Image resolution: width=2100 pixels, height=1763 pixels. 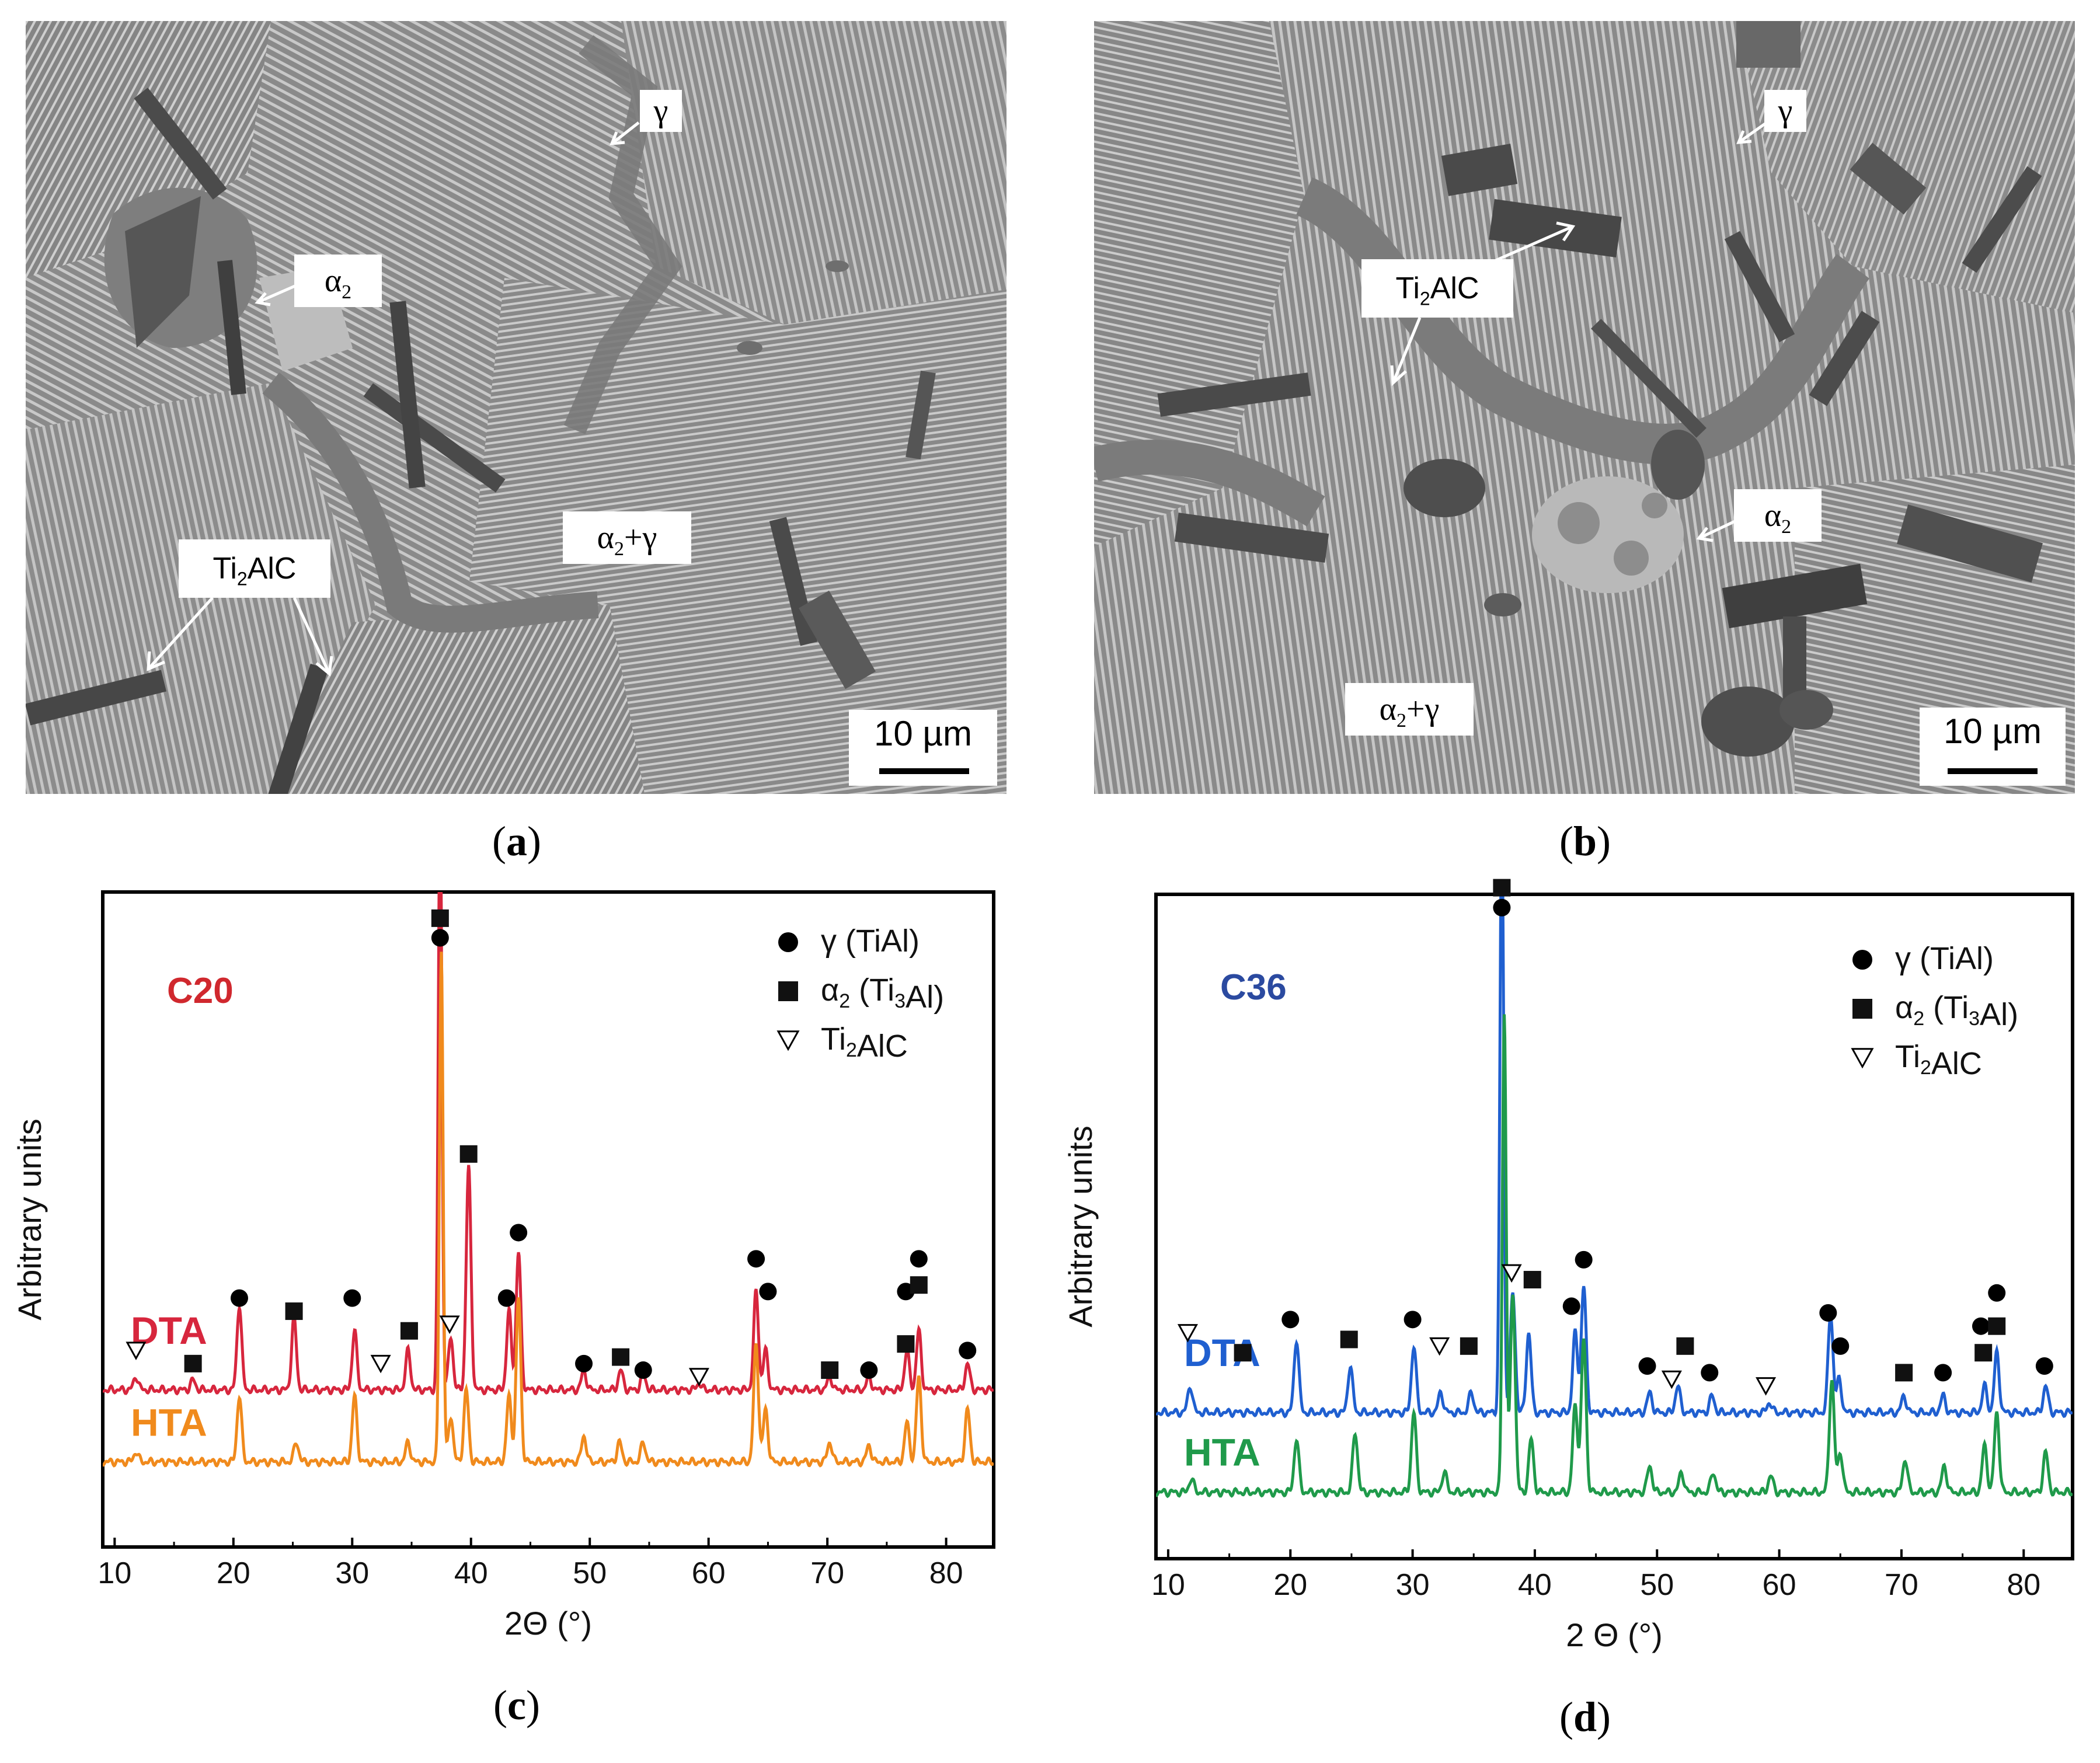 I want to click on scale-bar-b-line, so click(x=1993, y=771).